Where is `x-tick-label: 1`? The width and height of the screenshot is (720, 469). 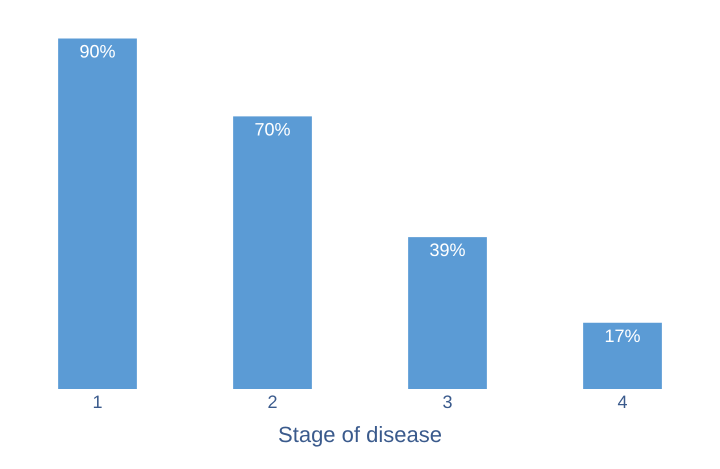
x-tick-label: 1 is located at coordinates (97, 402).